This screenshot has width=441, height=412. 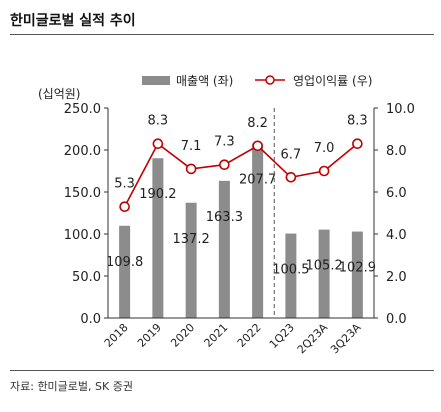 What do you see at coordinates (82, 109) in the screenshot?
I see `left-tick-label: 250.0` at bounding box center [82, 109].